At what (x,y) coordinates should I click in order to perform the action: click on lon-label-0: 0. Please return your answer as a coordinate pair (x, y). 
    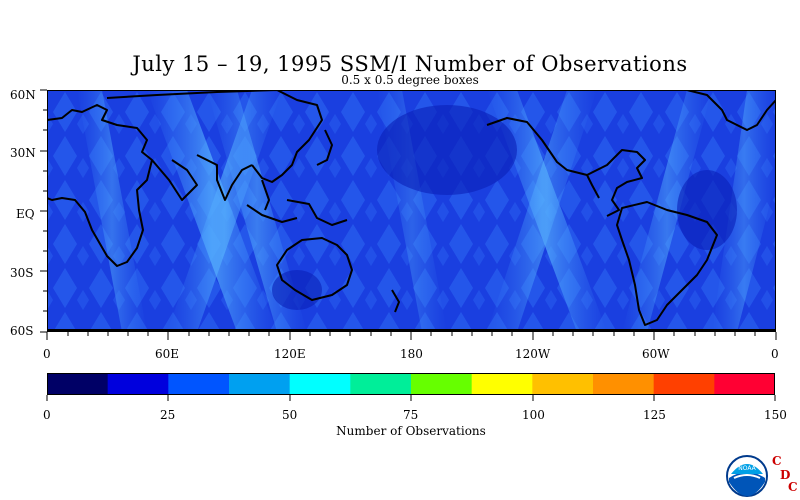
    Looking at the image, I should click on (47, 354).